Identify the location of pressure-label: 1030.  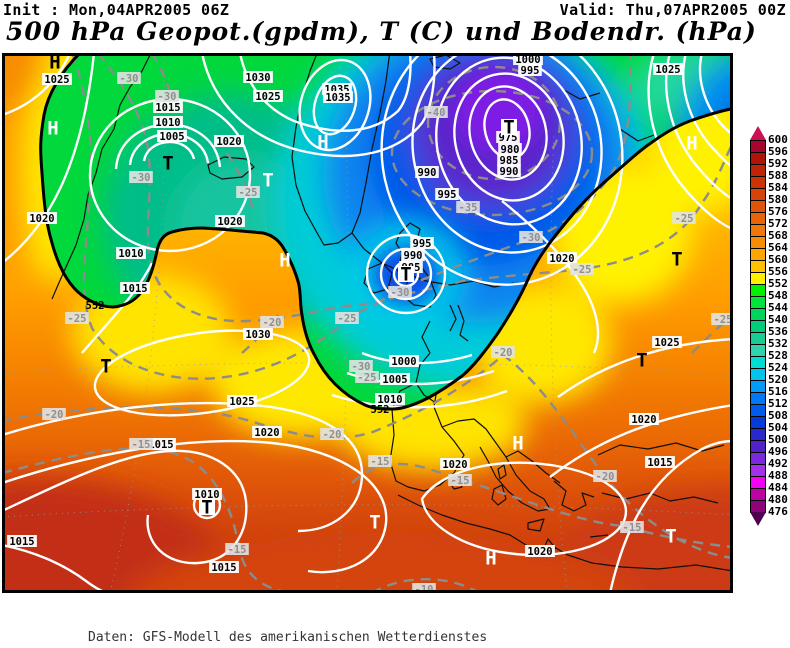
(257, 78).